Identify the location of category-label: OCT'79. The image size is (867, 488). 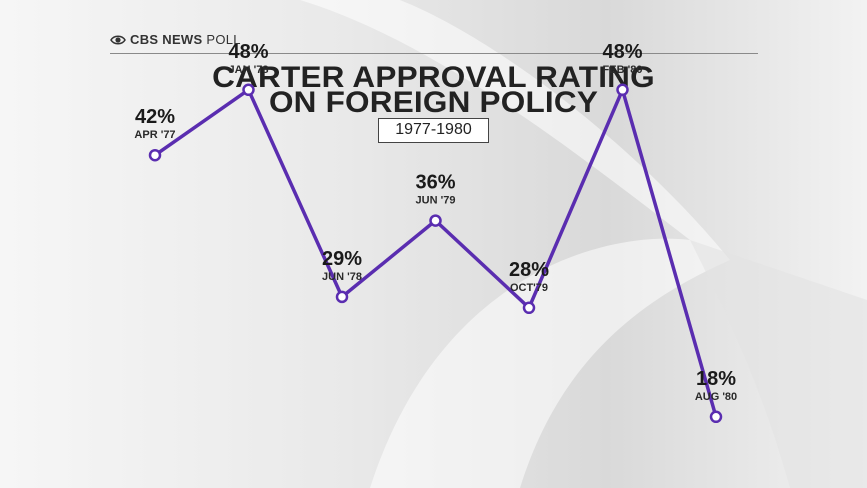
(529, 288).